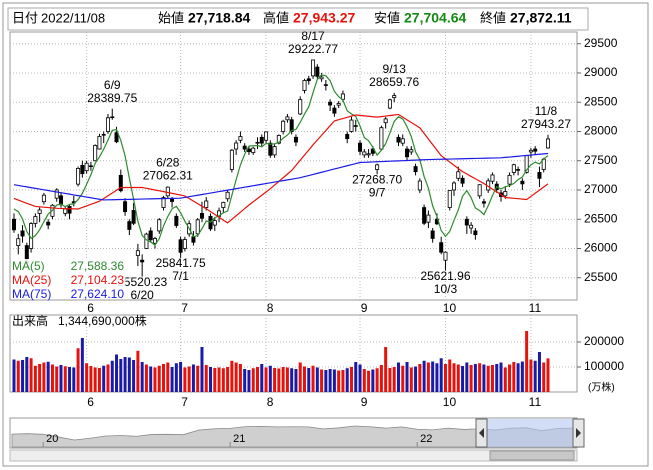 The height and width of the screenshot is (470, 653). I want to click on x-tick-label: 7, so click(184, 402).